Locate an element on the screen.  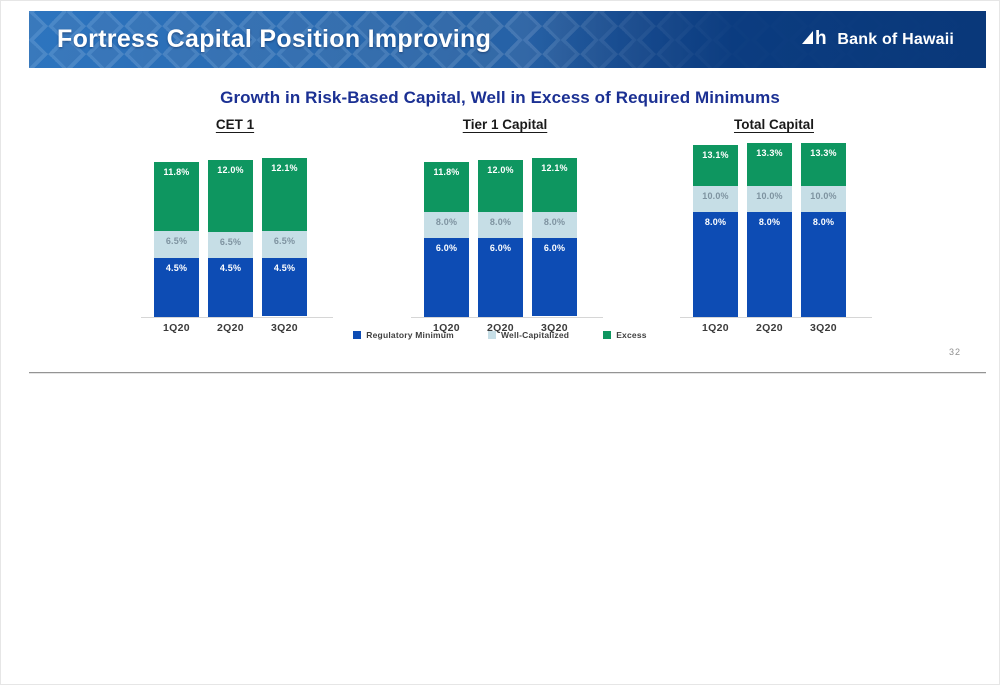
bar-1q20: 11.8% 8.0% 6.0% is located at coordinates (446, 239).